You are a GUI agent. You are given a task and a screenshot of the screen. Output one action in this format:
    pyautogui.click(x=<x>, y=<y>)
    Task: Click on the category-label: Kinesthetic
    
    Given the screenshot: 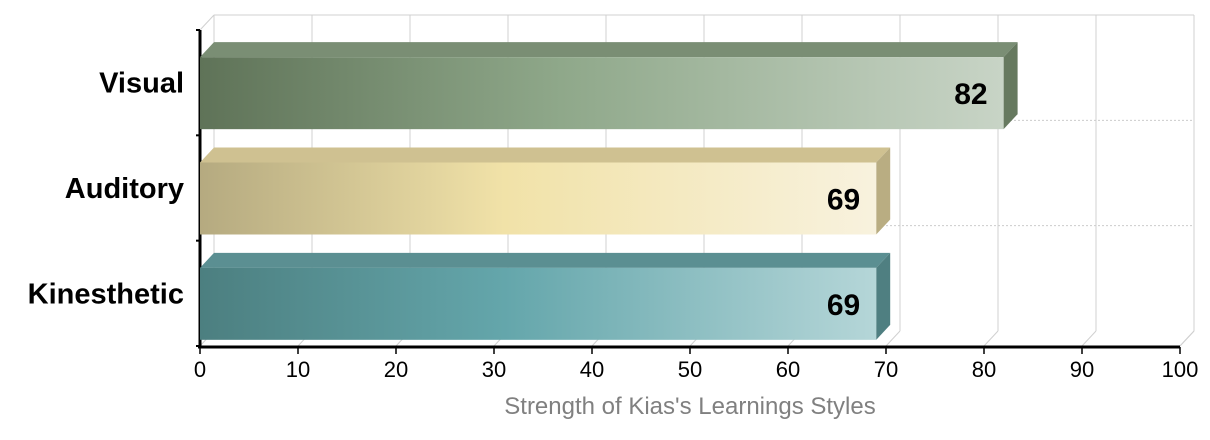 What is the action you would take?
    pyautogui.click(x=106, y=294)
    